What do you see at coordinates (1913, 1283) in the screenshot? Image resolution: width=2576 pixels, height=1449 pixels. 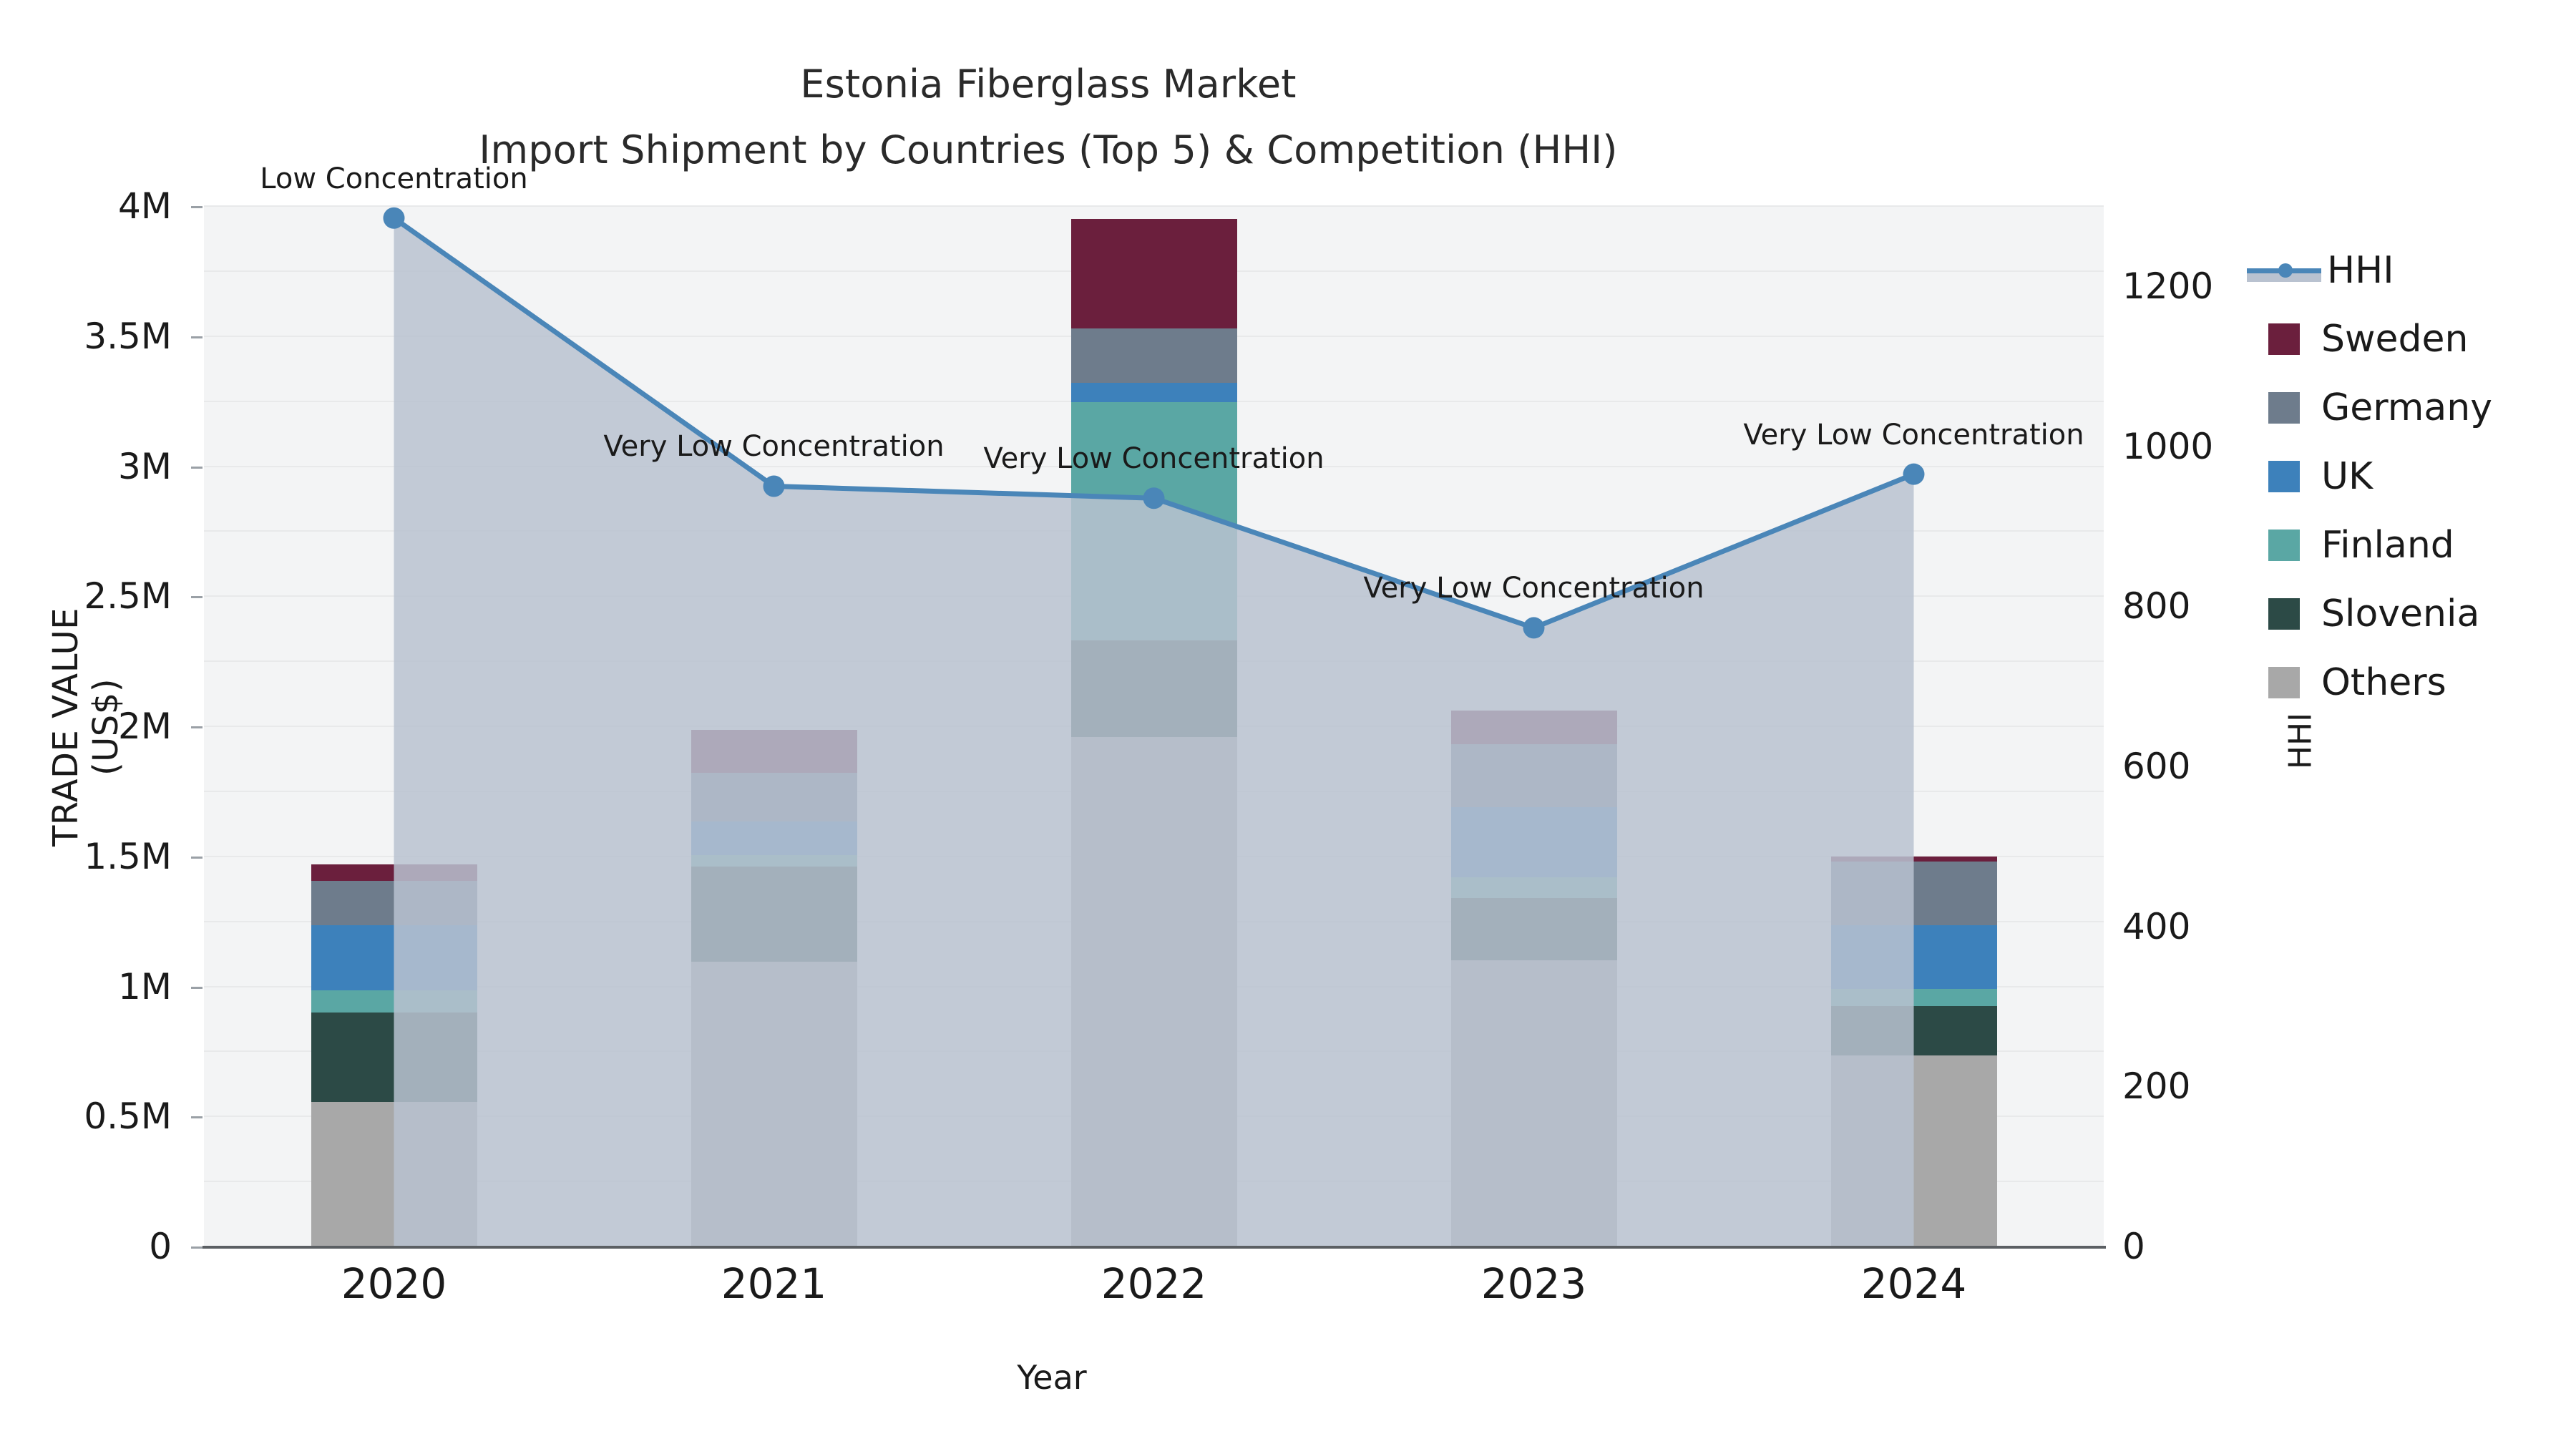 I see `x-axis-tick-label: 2024` at bounding box center [1913, 1283].